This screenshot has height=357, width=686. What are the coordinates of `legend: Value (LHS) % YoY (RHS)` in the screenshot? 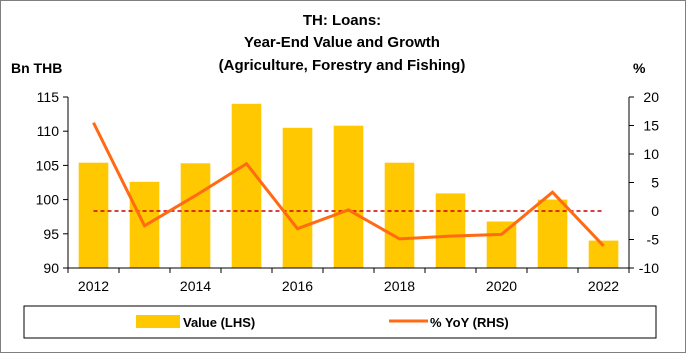 It's located at (340, 322).